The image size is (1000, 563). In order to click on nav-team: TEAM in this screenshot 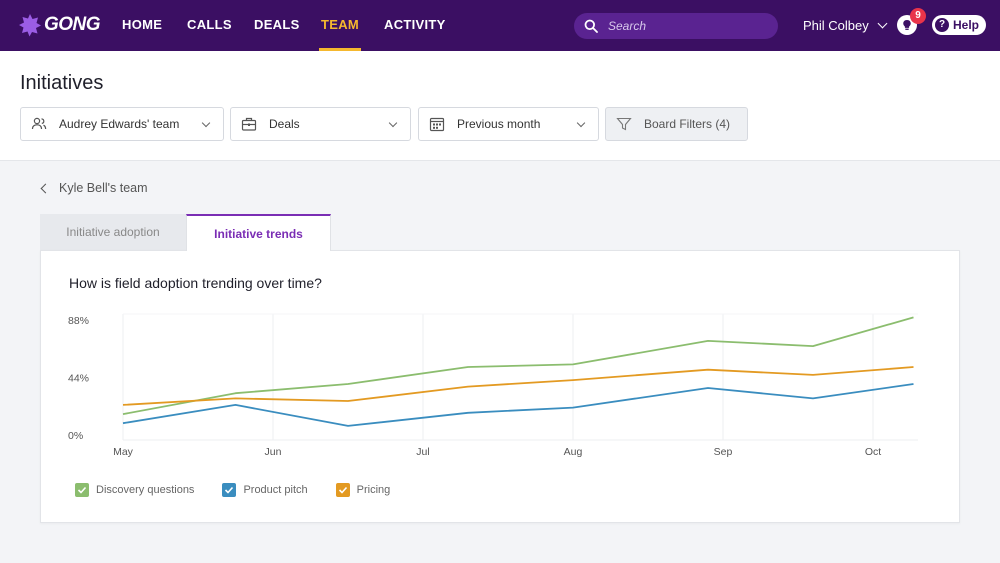, I will do `click(340, 25)`.